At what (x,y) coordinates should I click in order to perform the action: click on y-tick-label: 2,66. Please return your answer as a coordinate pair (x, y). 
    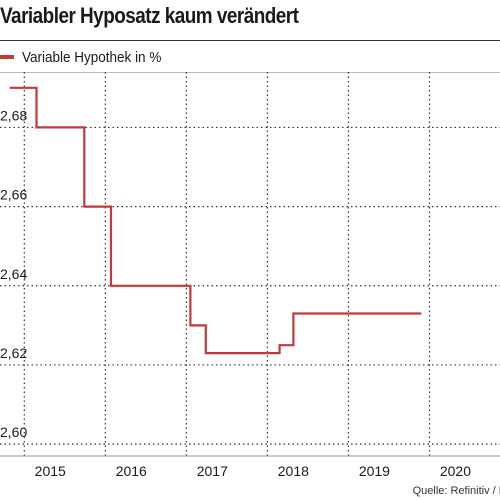
    Looking at the image, I should click on (13, 195).